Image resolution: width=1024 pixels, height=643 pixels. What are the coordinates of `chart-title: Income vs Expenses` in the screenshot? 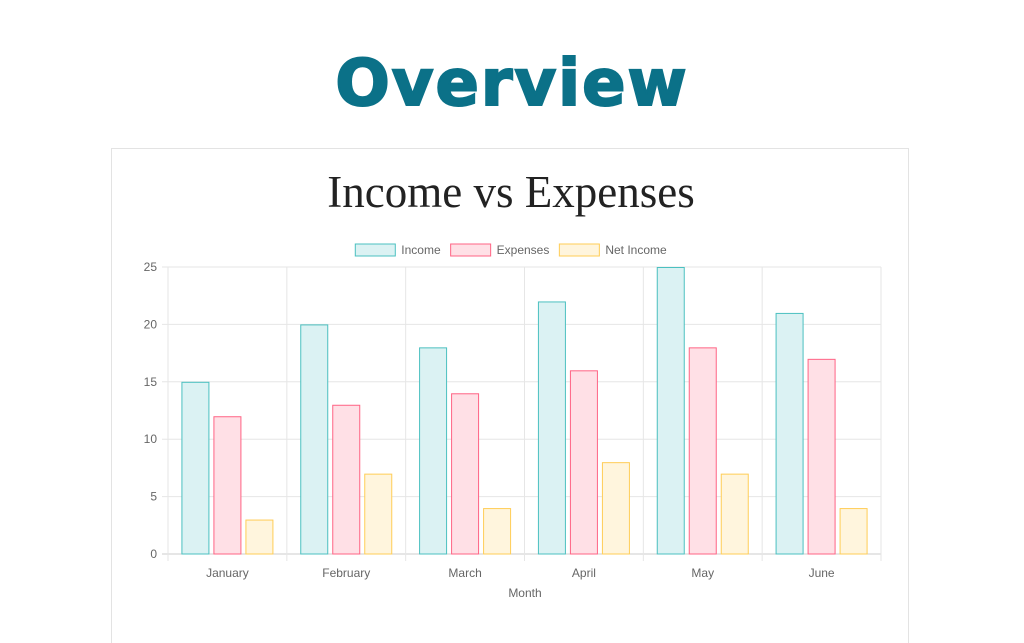 It's located at (510, 192).